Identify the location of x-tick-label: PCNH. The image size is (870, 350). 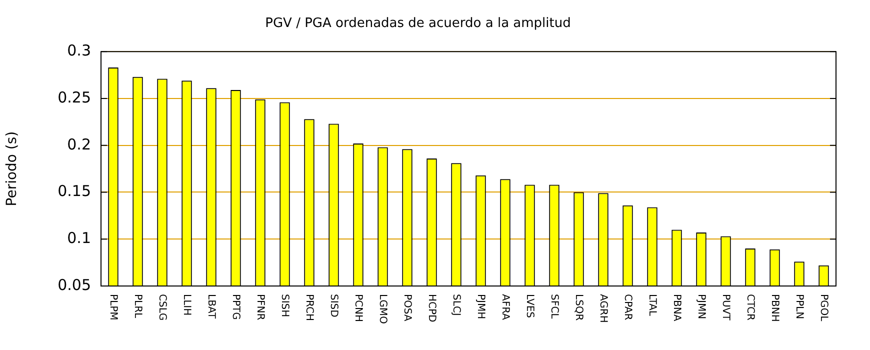
(358, 308).